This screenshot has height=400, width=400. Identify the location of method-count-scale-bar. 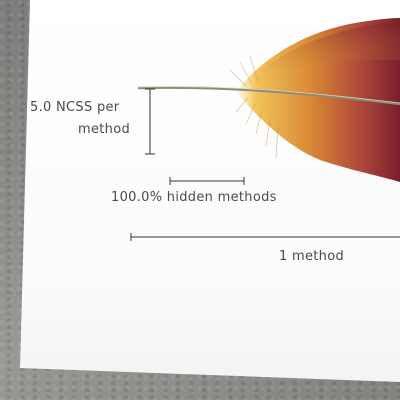
(265, 237).